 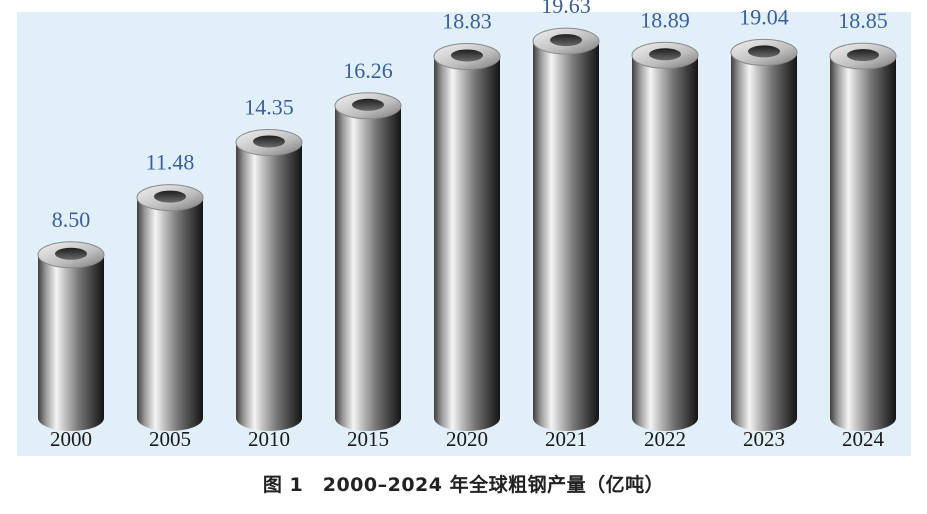 What do you see at coordinates (463, 485) in the screenshot?
I see `figure-caption: 图 1 2000–2024 年全球粗钢产量（亿吨）` at bounding box center [463, 485].